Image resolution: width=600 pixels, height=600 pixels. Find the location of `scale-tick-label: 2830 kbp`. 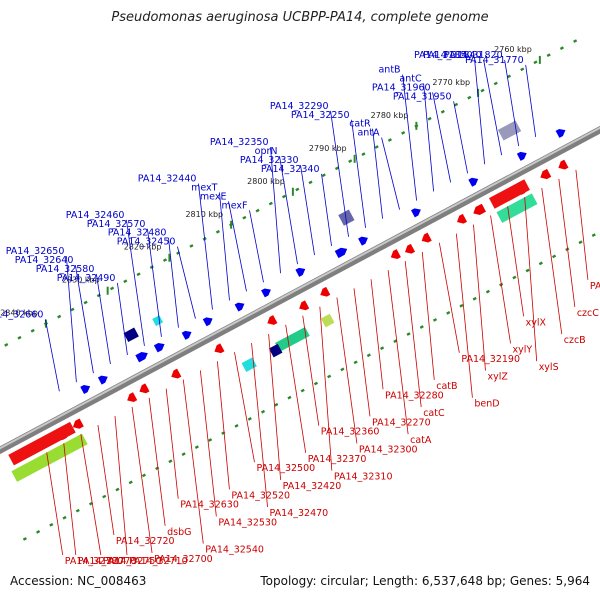

scale-tick-label: 2830 kbp is located at coordinates (81, 280).